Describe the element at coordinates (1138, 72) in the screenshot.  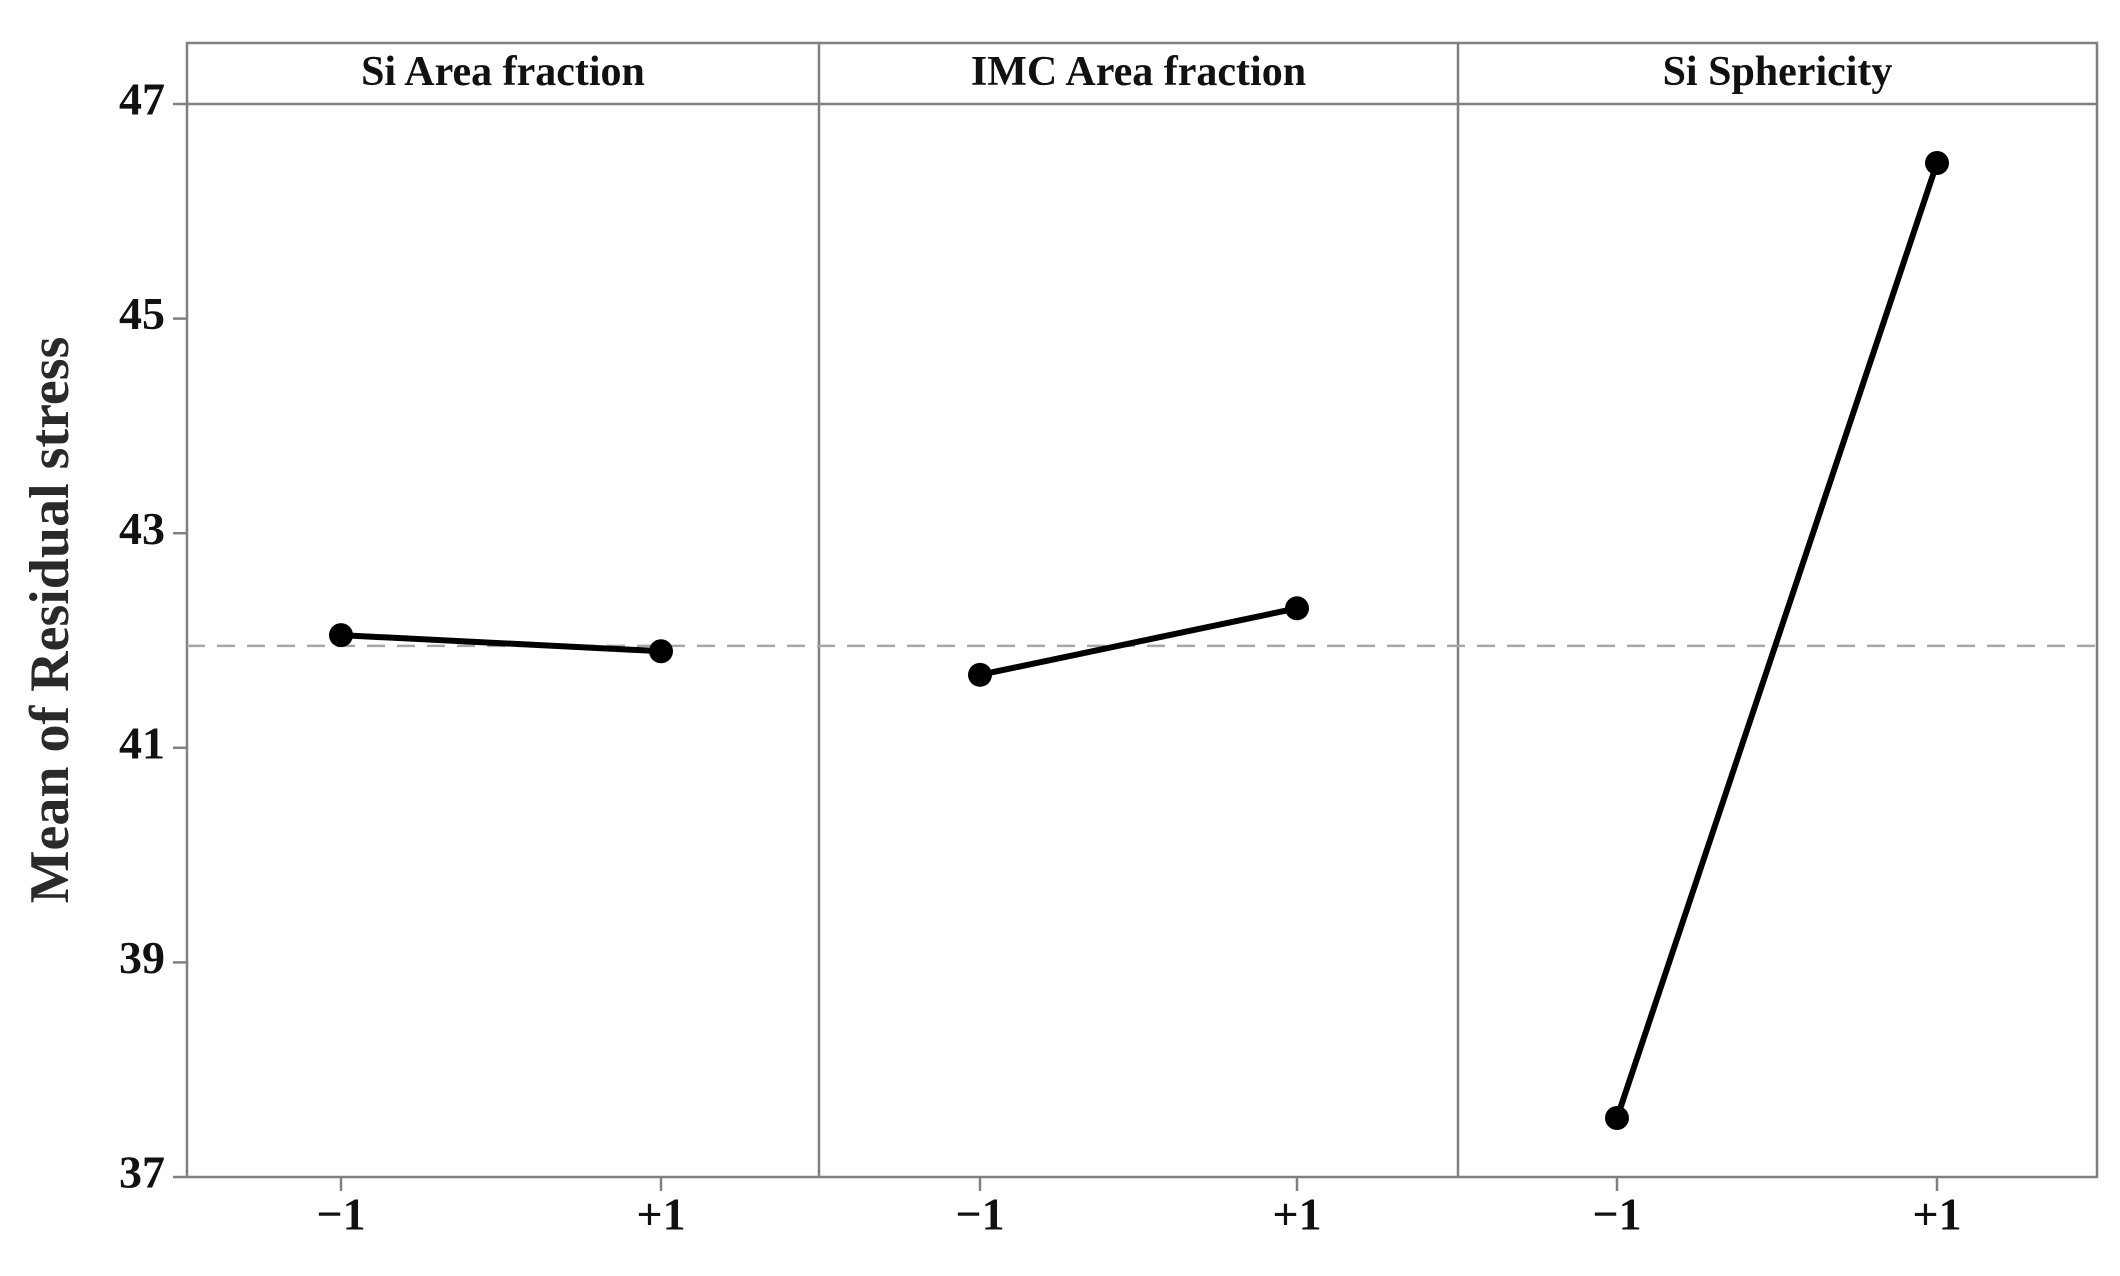
I see `panel-title: IMC Area fraction` at that location.